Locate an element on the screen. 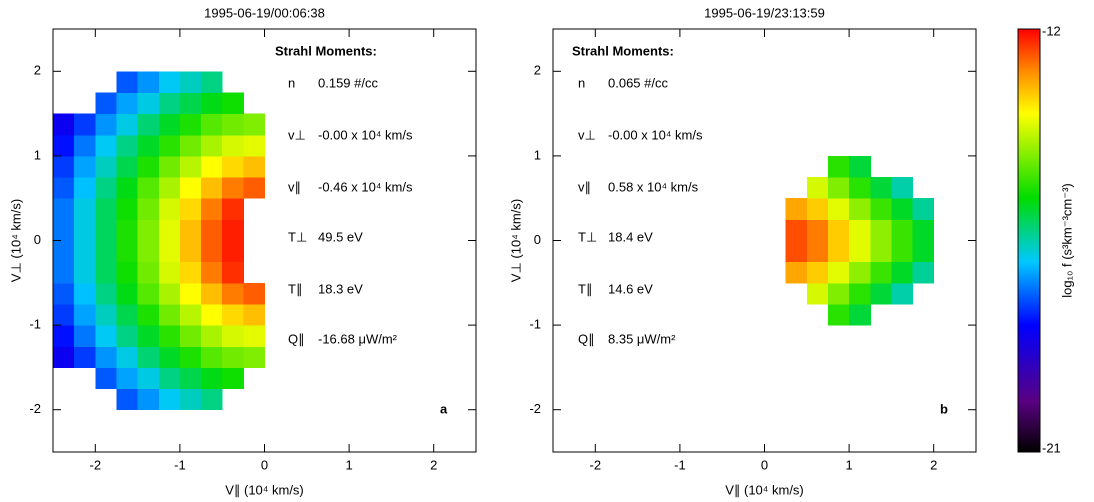 The width and height of the screenshot is (1094, 502). y-tick-label: 2 is located at coordinates (537, 70).